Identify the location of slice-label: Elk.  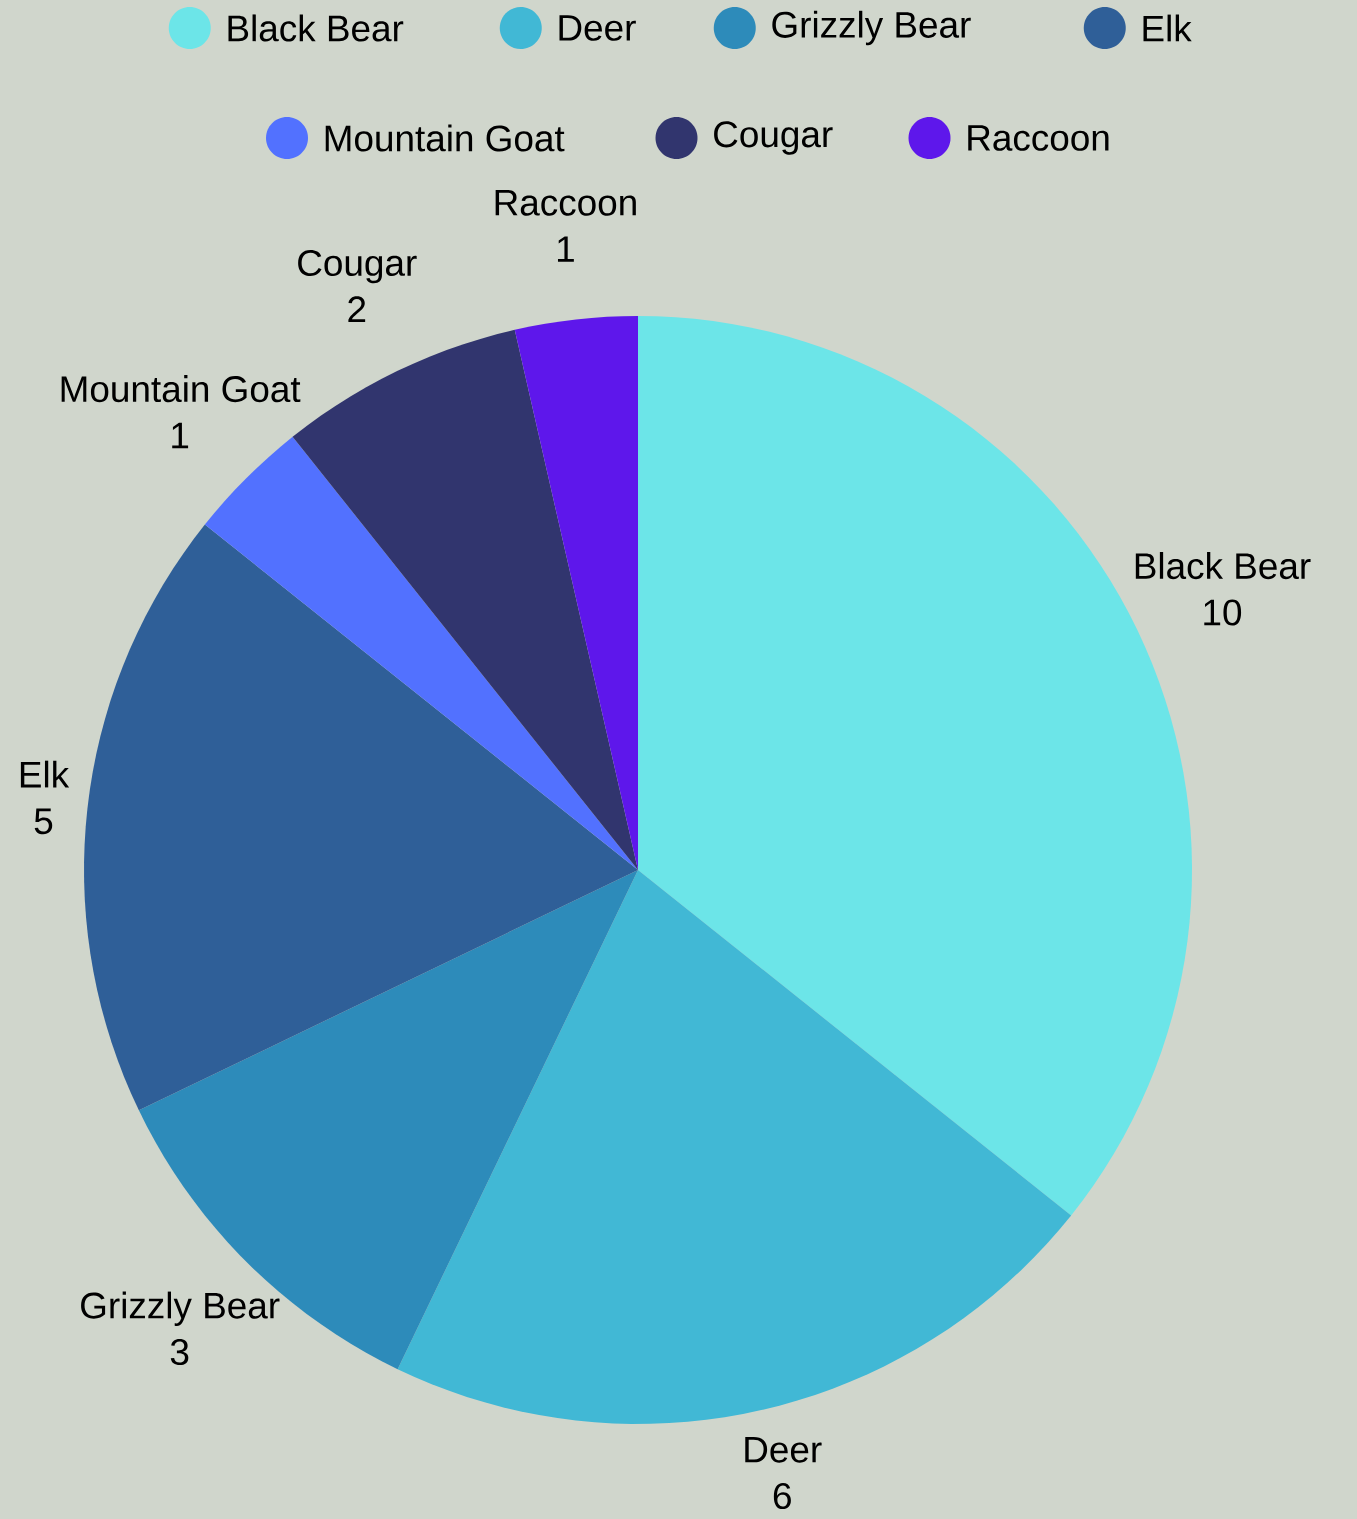
(45, 774).